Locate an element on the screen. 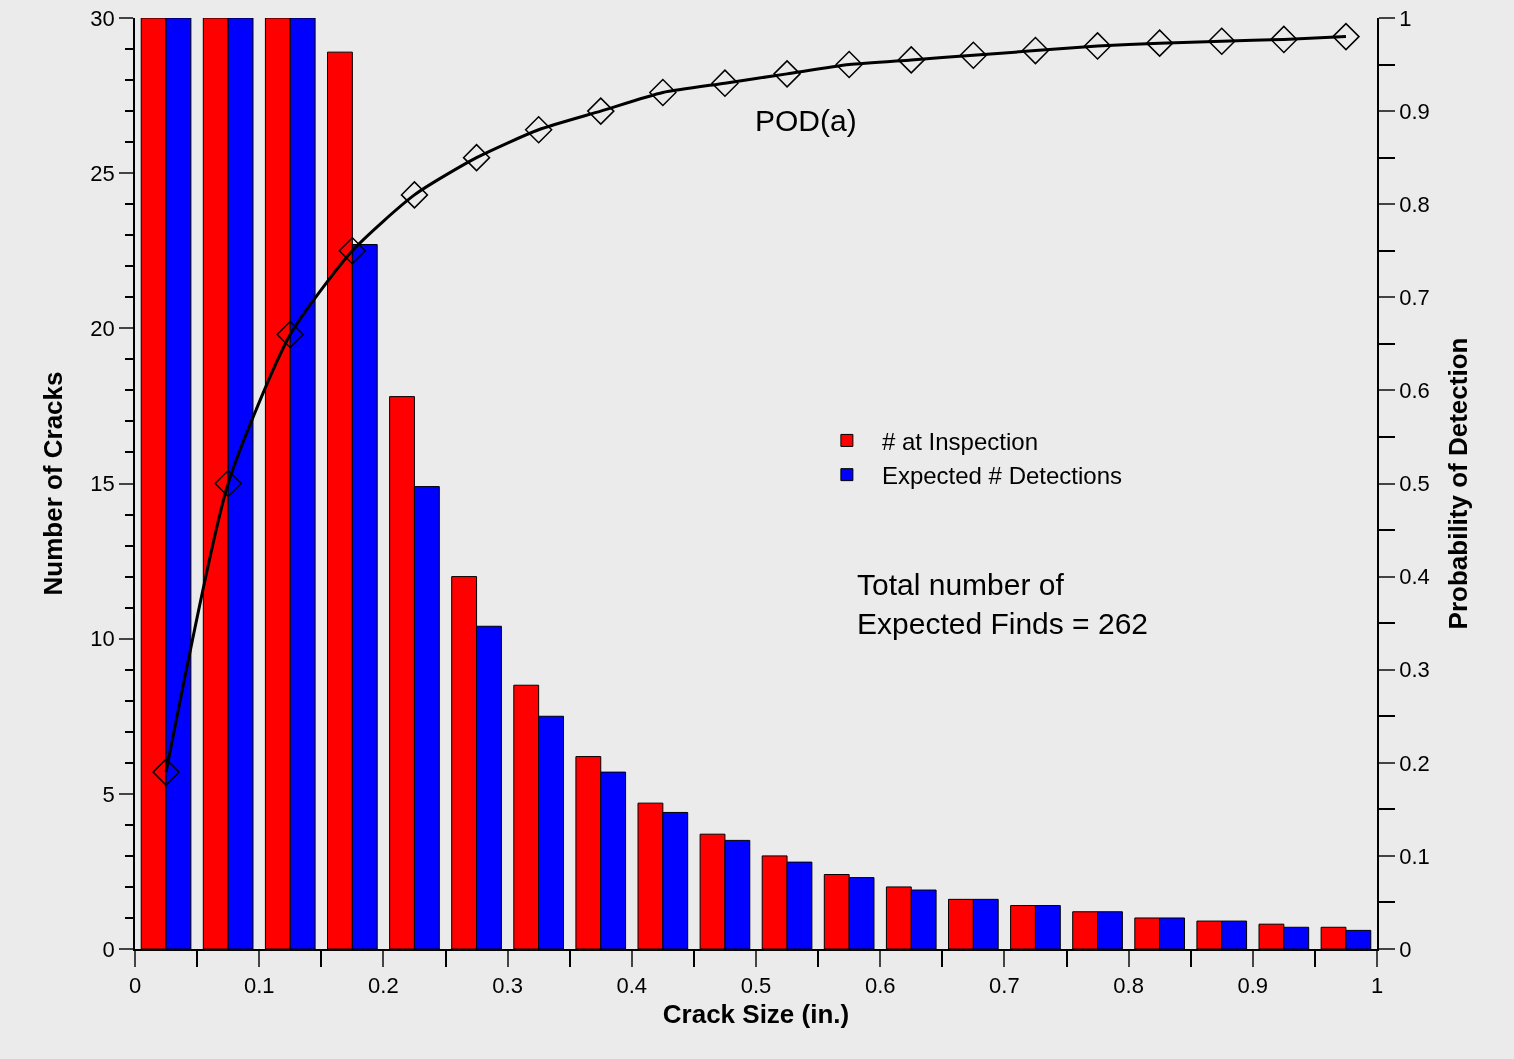 The image size is (1514, 1059). x-tick-label: 0.6 is located at coordinates (880, 986).